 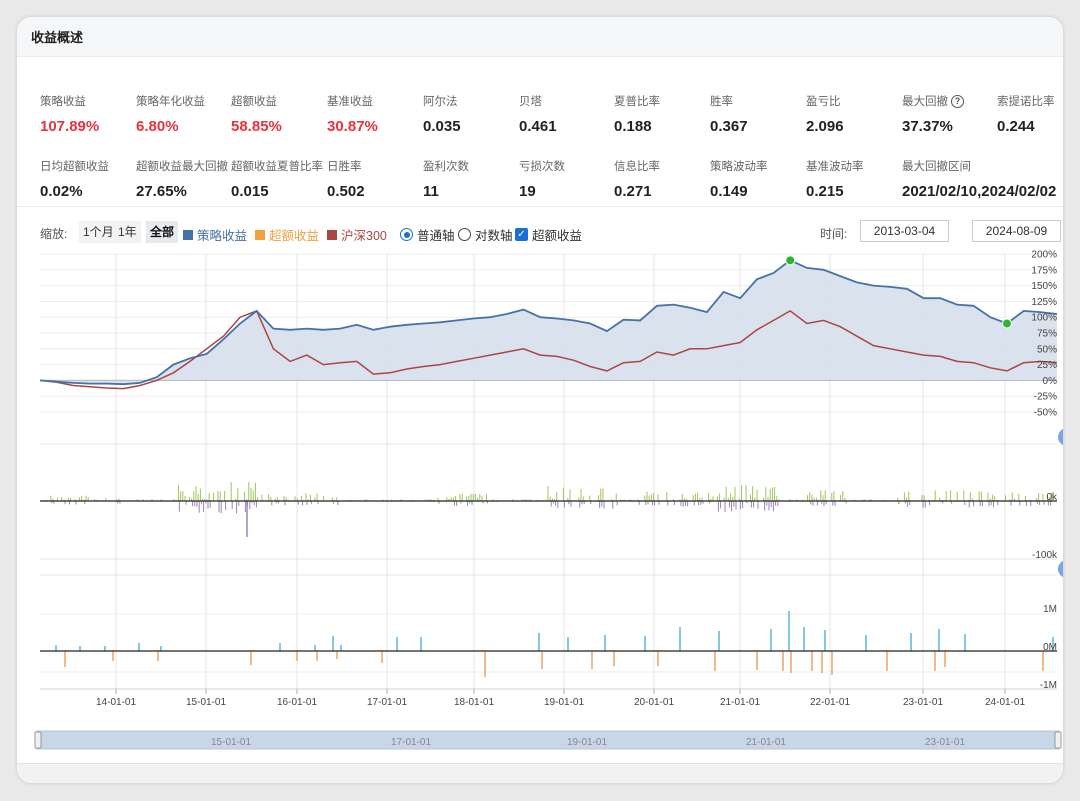 I want to click on metric-value: 2021/02/10,2024/02/02, so click(x=979, y=191).